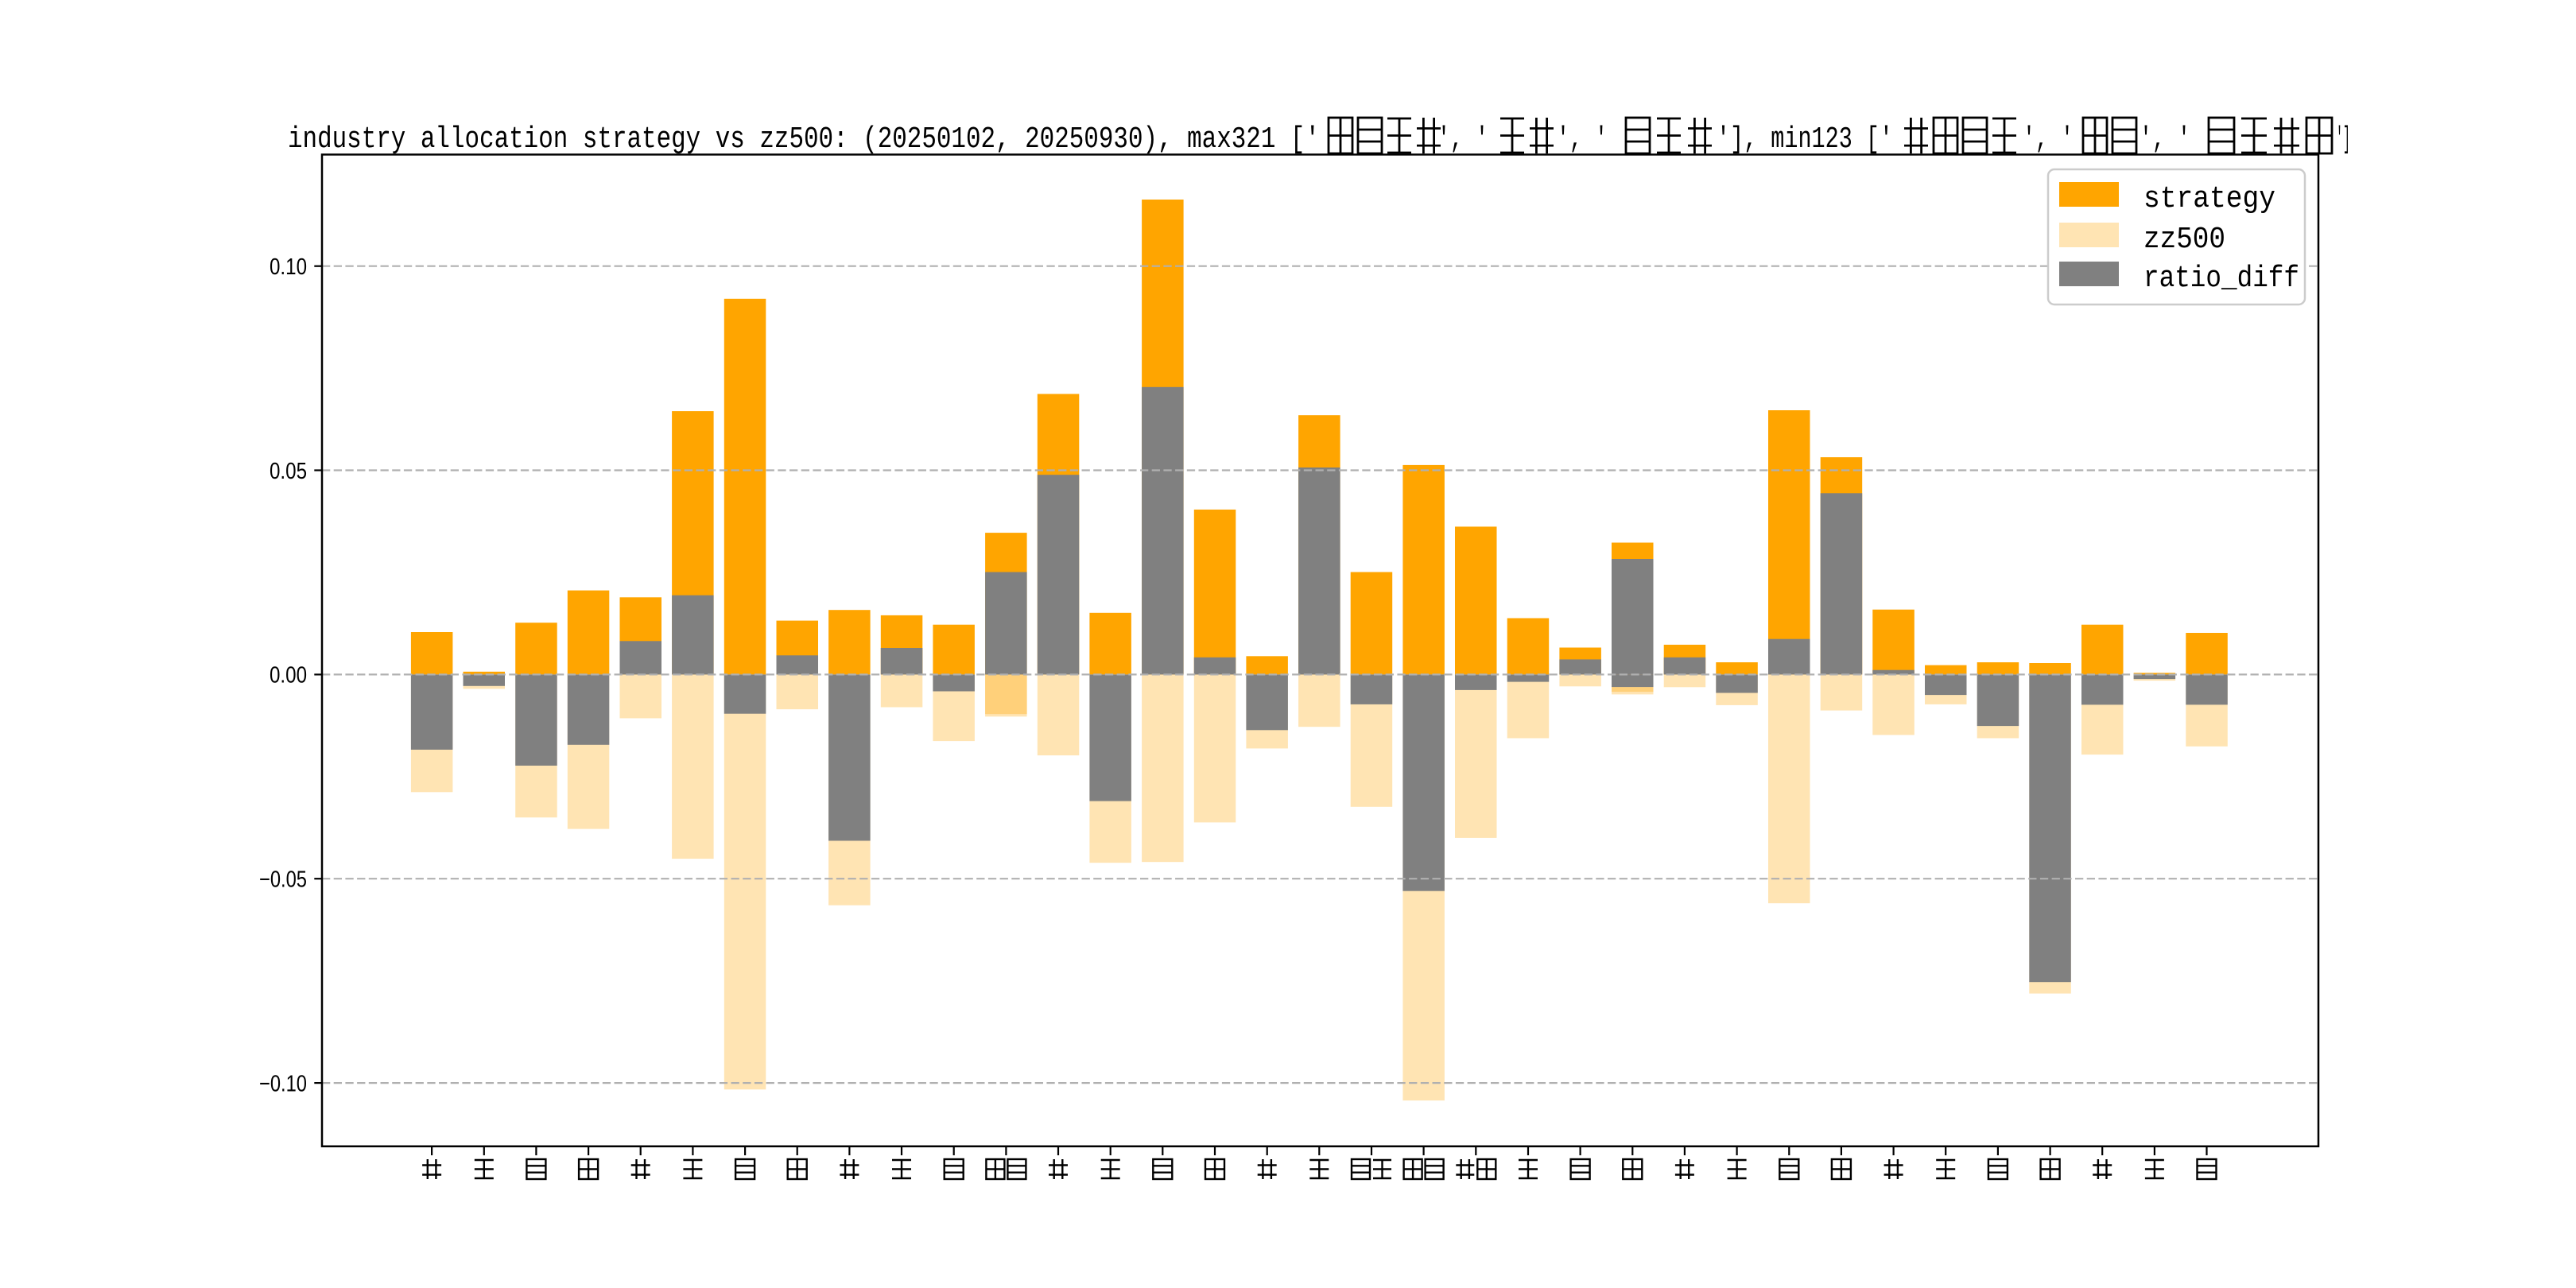 The image size is (2576, 1288). Describe the element at coordinates (2184, 240) in the screenshot. I see `svg-text: zz500` at that location.